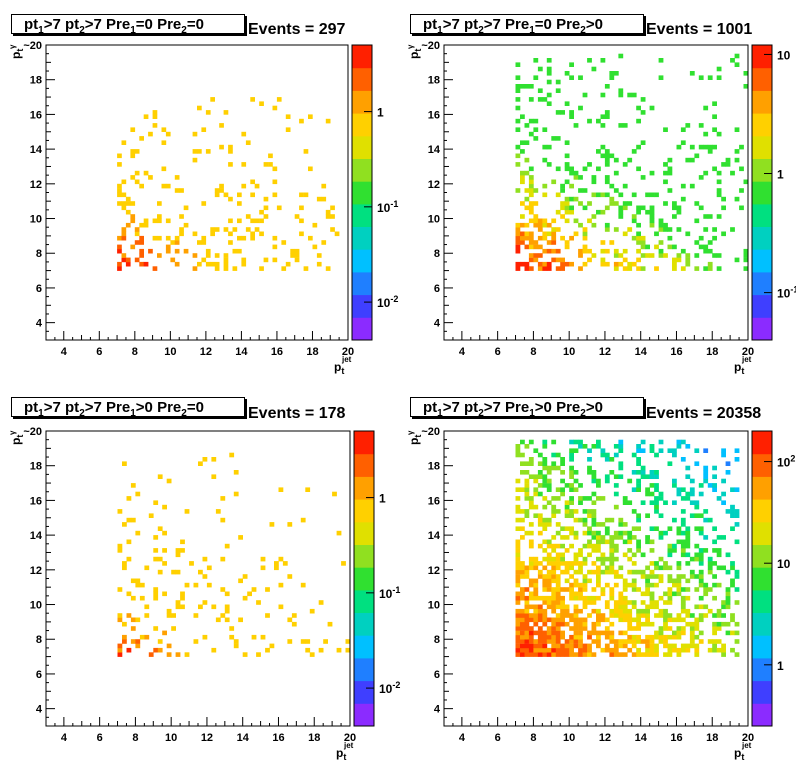  Describe the element at coordinates (605, 738) in the screenshot. I see `x-tick-label: 12` at that location.